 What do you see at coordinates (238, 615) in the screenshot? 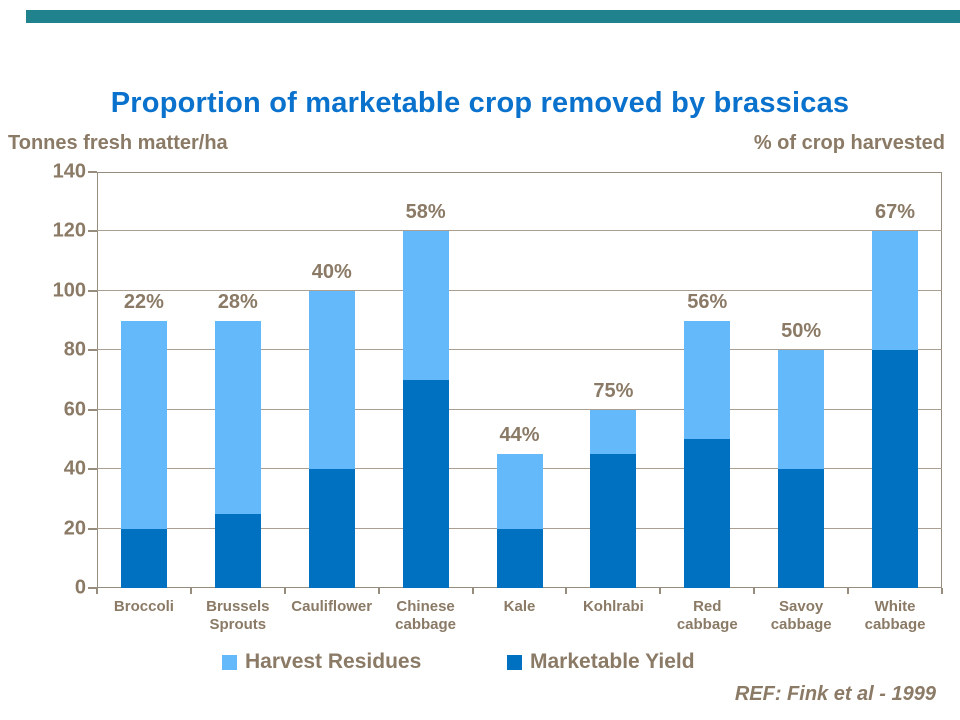
I see `x-axis-category-label: Brussels Sprouts` at bounding box center [238, 615].